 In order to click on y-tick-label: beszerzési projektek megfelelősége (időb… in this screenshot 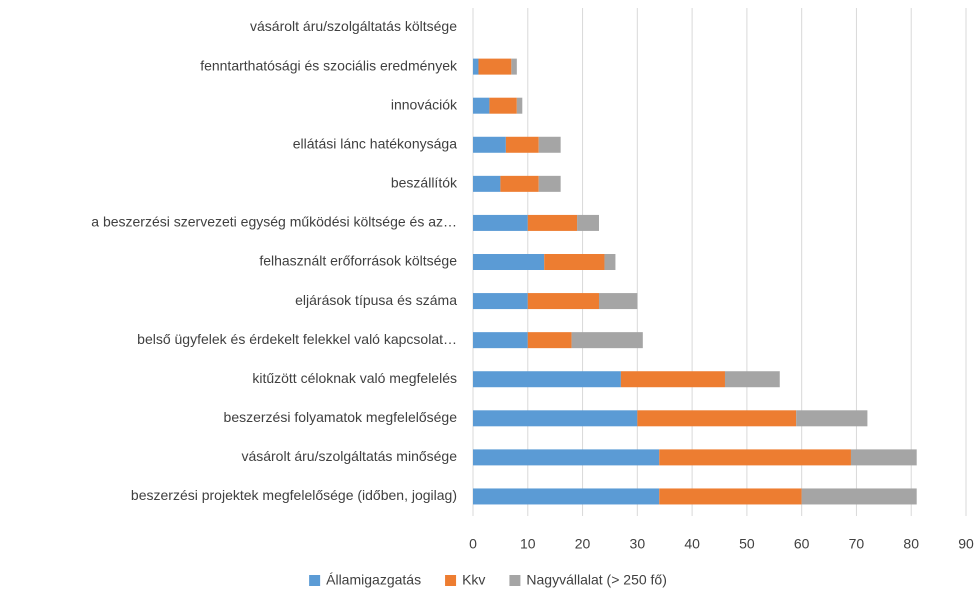, I will do `click(294, 495)`.